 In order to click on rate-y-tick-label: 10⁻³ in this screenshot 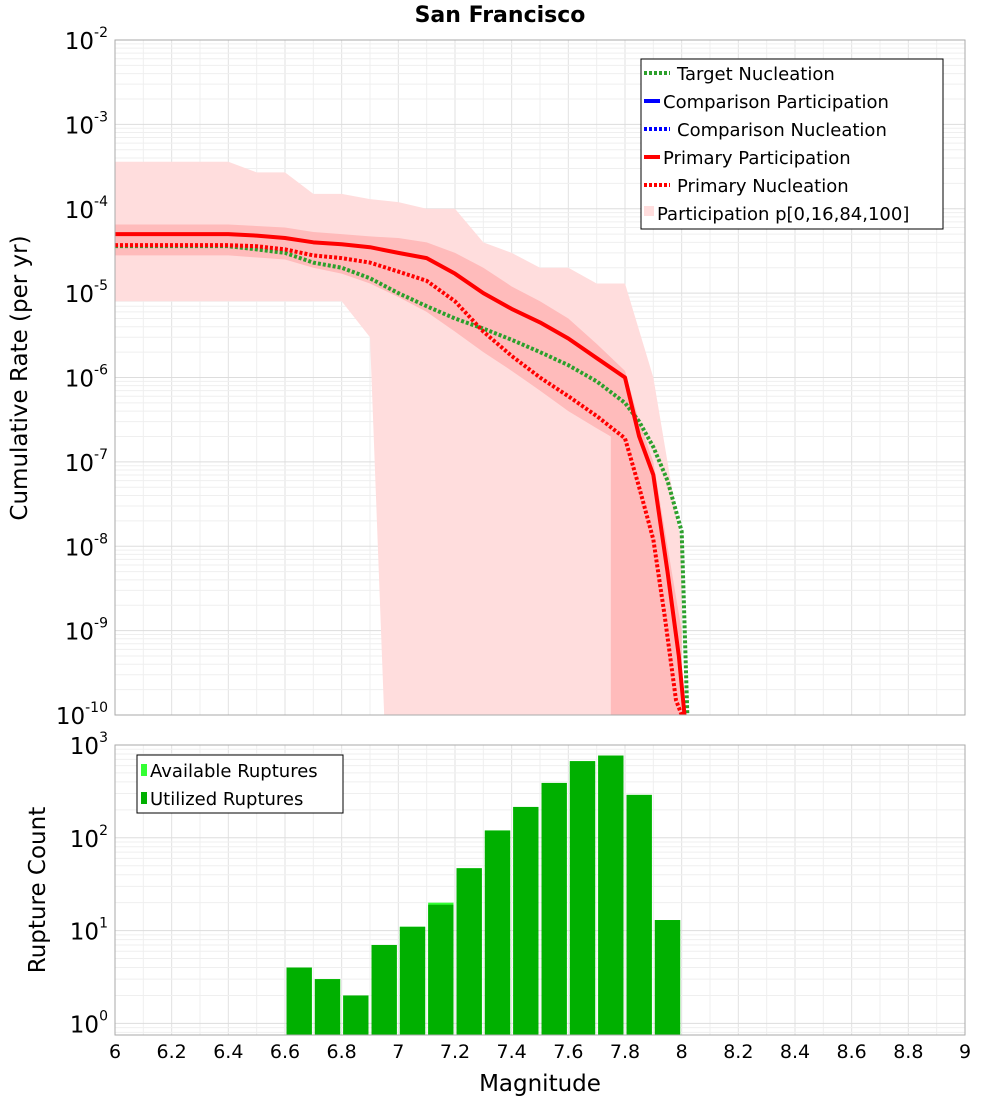, I will do `click(86, 124)`.